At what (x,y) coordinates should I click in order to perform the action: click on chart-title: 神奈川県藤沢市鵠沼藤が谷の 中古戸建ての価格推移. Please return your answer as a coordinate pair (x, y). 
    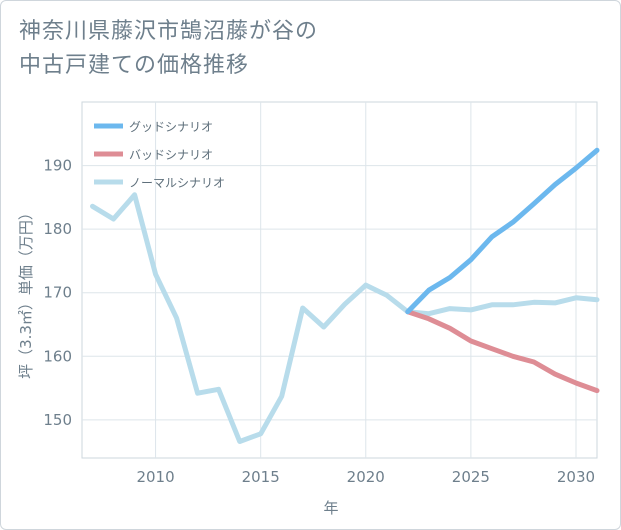
    Looking at the image, I should click on (299, 49).